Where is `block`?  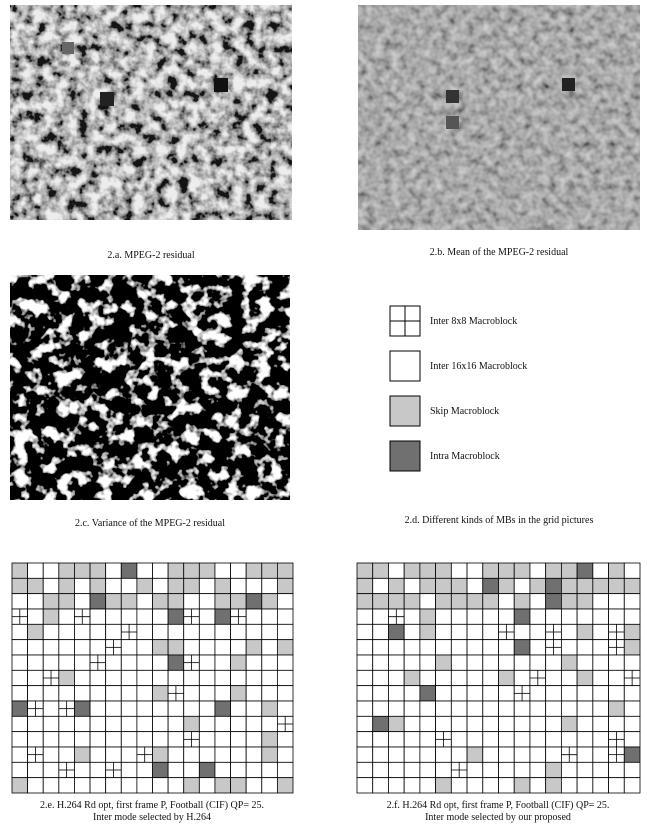
block is located at coordinates (107, 99).